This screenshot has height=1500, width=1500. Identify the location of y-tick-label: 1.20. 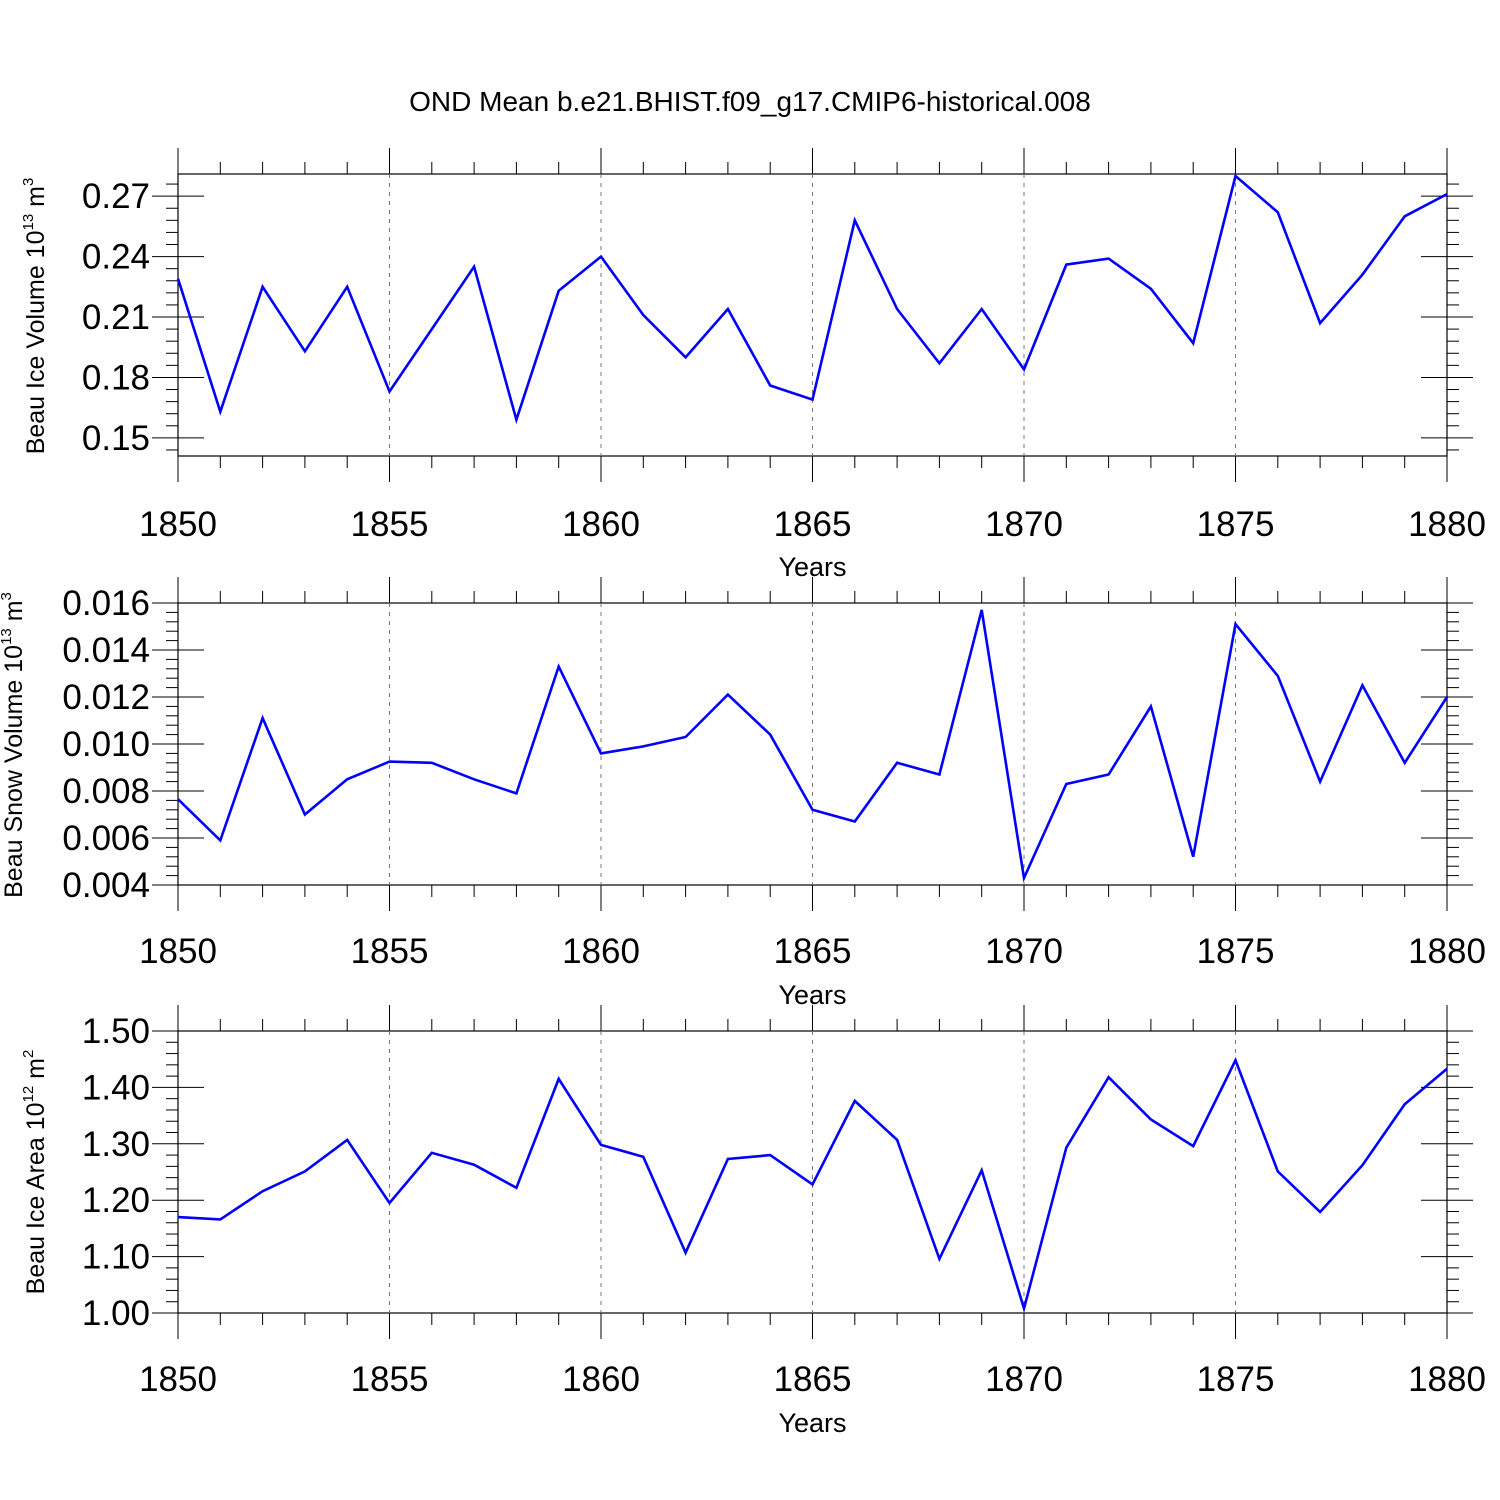
(116, 1200).